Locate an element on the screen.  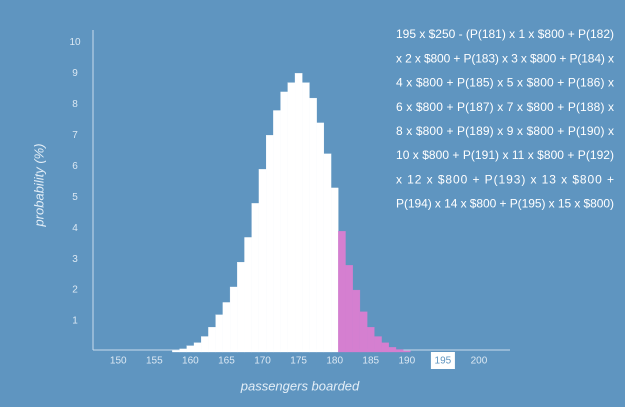
annotation-line: 4 x $800 + P(185) x 5 x $800 + P(186) x is located at coordinates (505, 83).